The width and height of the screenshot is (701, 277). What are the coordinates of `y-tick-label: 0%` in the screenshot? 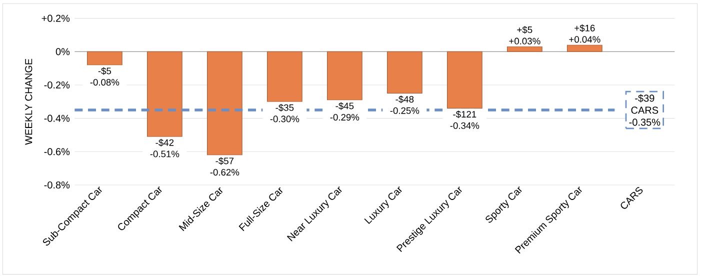 It's located at (63, 52).